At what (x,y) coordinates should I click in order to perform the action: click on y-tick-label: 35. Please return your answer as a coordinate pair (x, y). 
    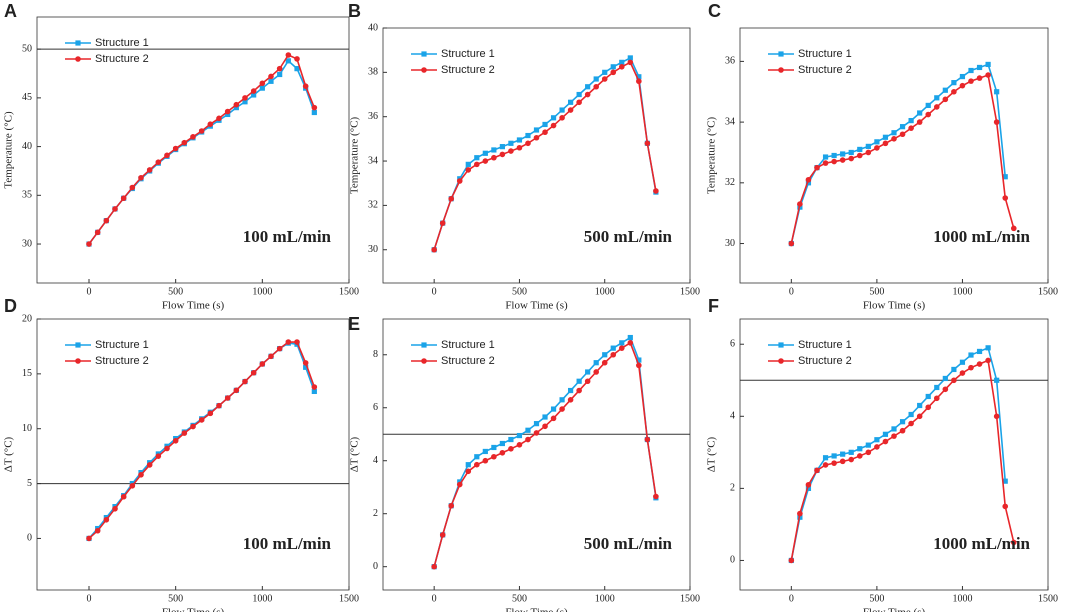
    Looking at the image, I should click on (27, 195).